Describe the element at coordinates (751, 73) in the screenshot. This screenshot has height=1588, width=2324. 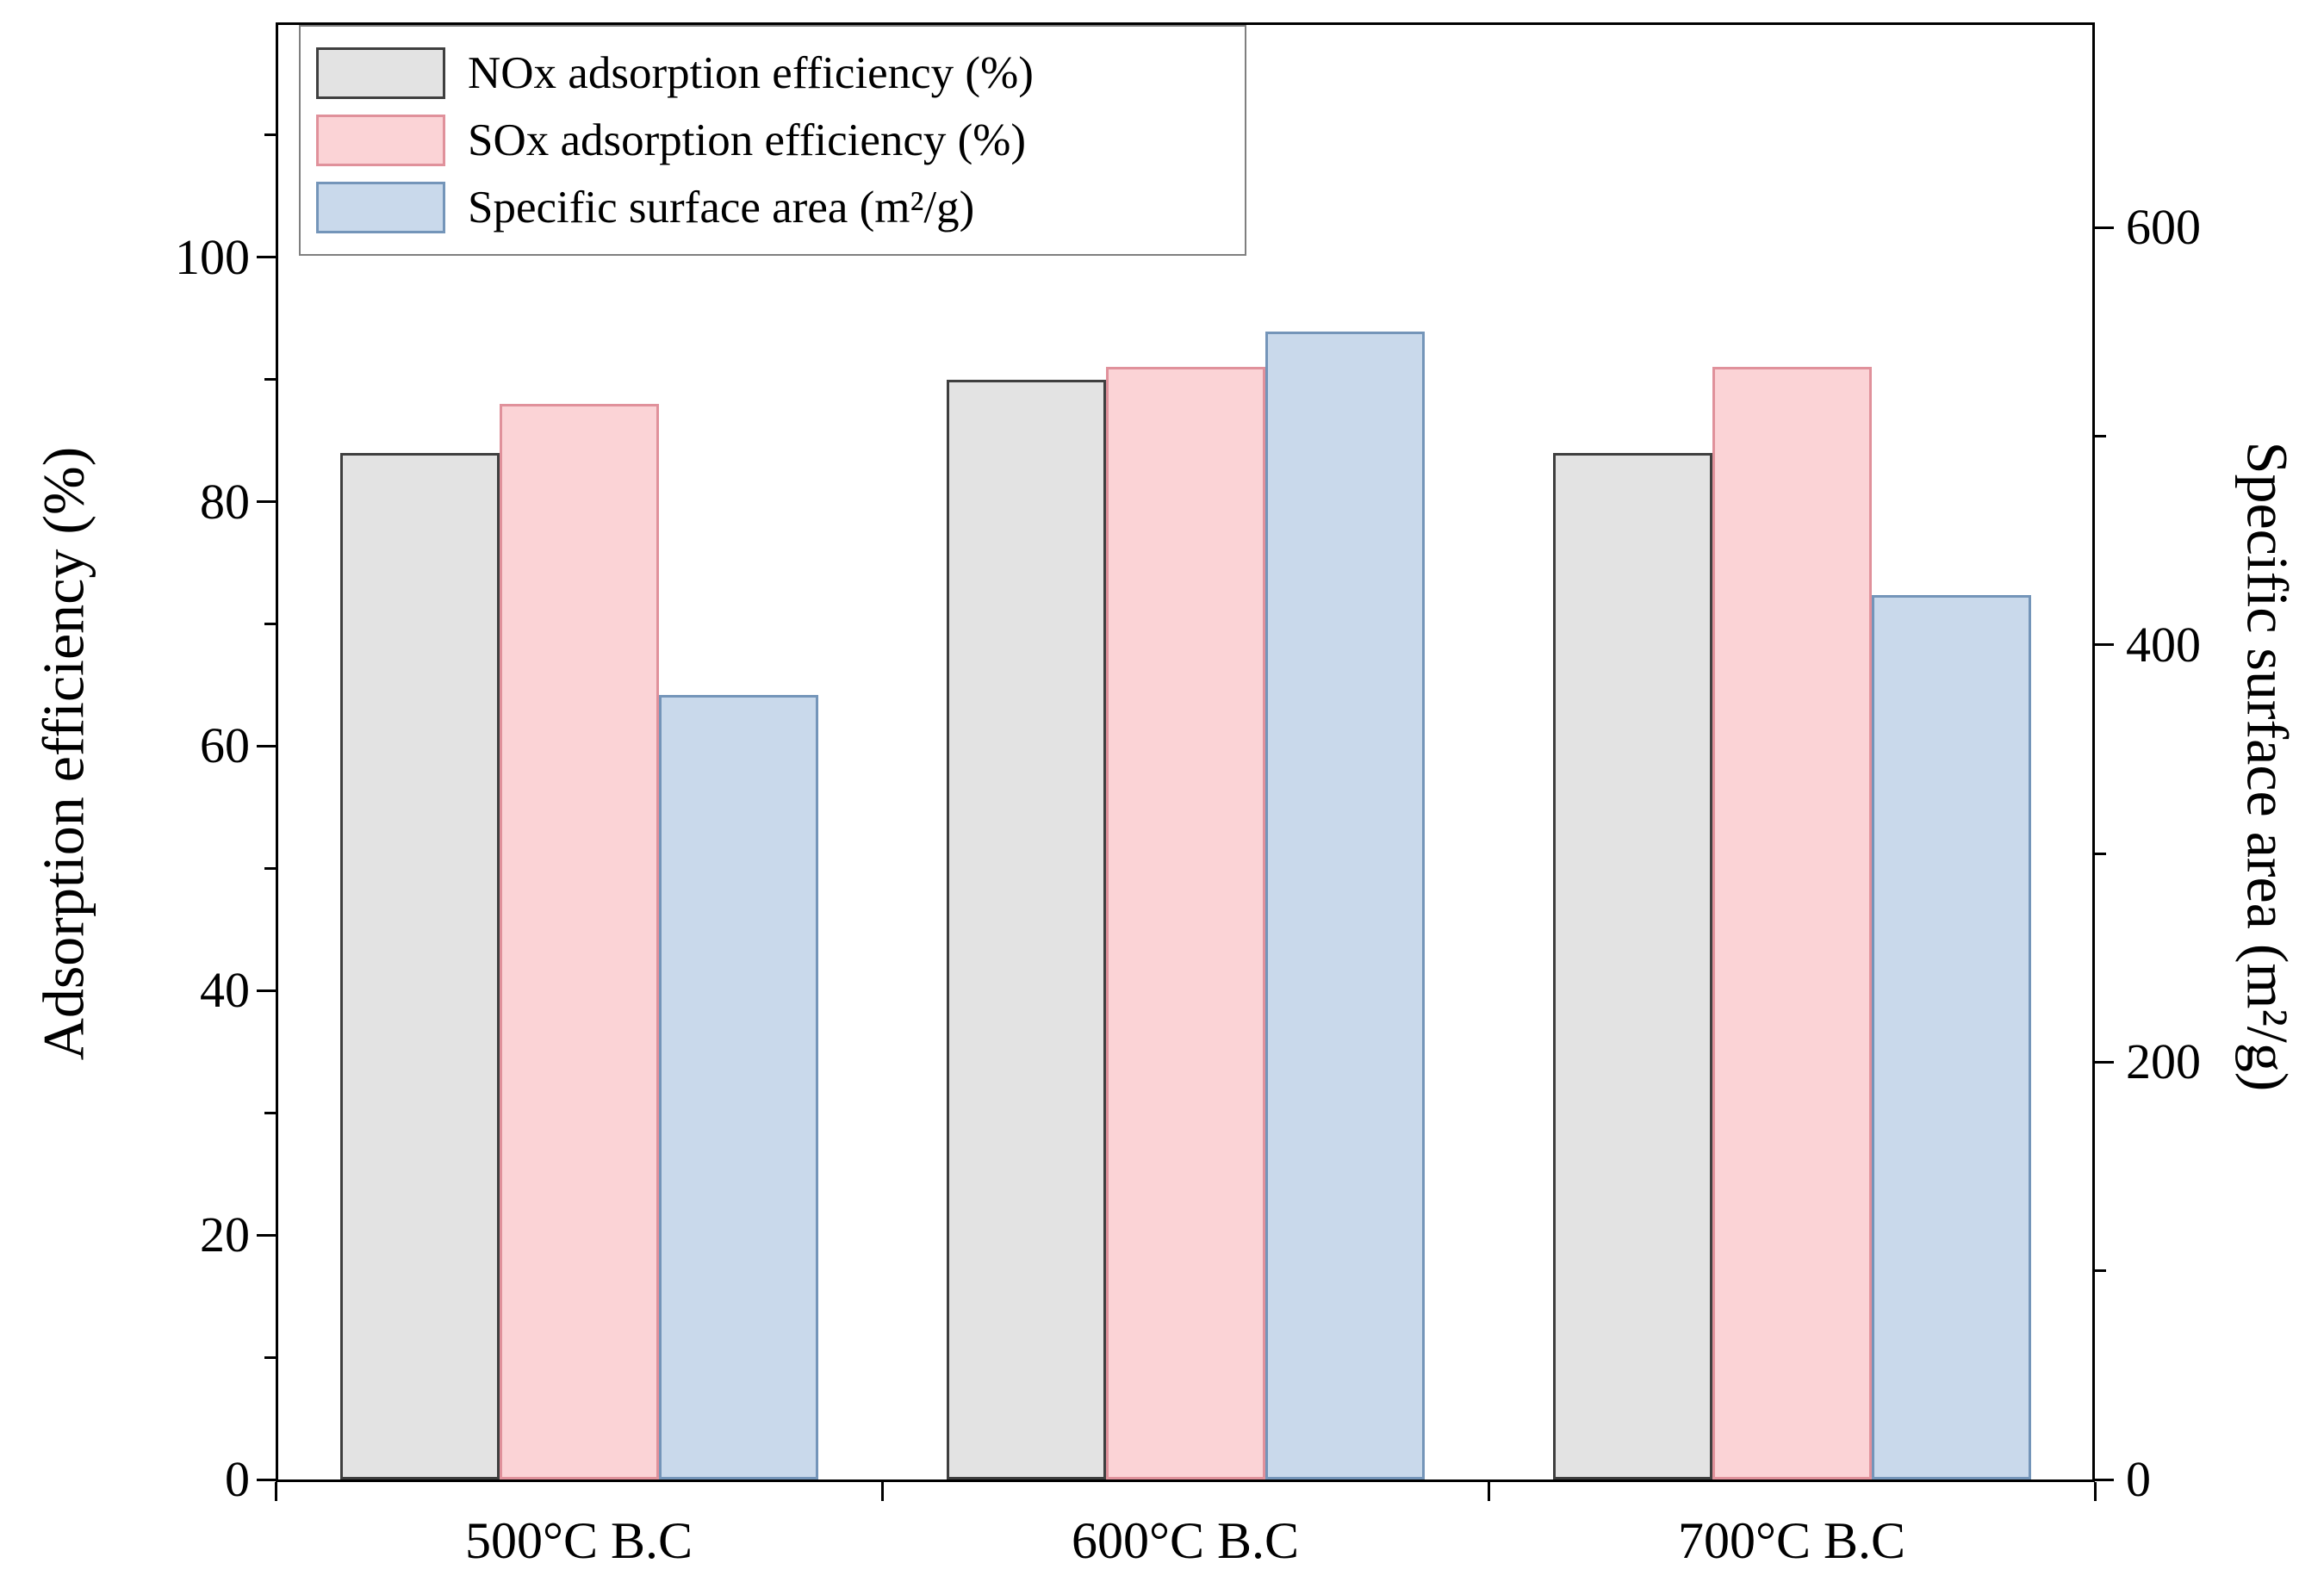
I see `legend-label: NOx adsorption efficiency (%)` at that location.